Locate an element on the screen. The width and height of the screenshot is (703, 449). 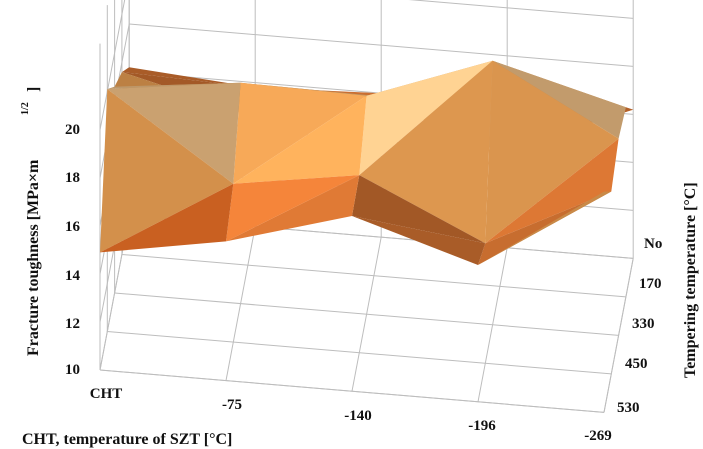
y-tick-label: No is located at coordinates (653, 244).